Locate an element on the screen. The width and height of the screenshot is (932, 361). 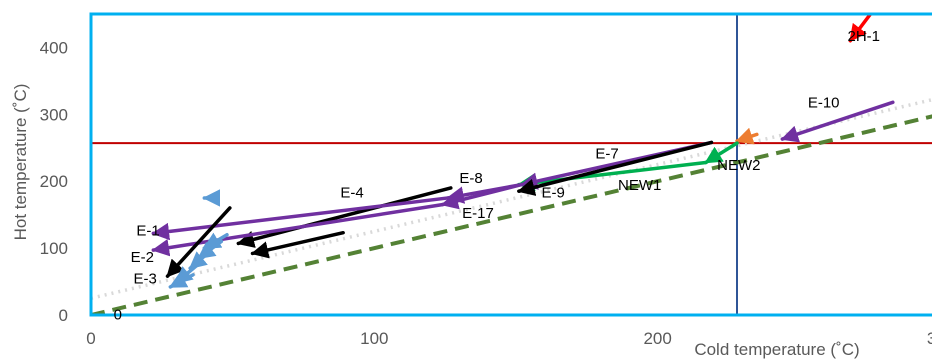
x-tick-label: 300 is located at coordinates (929, 338).